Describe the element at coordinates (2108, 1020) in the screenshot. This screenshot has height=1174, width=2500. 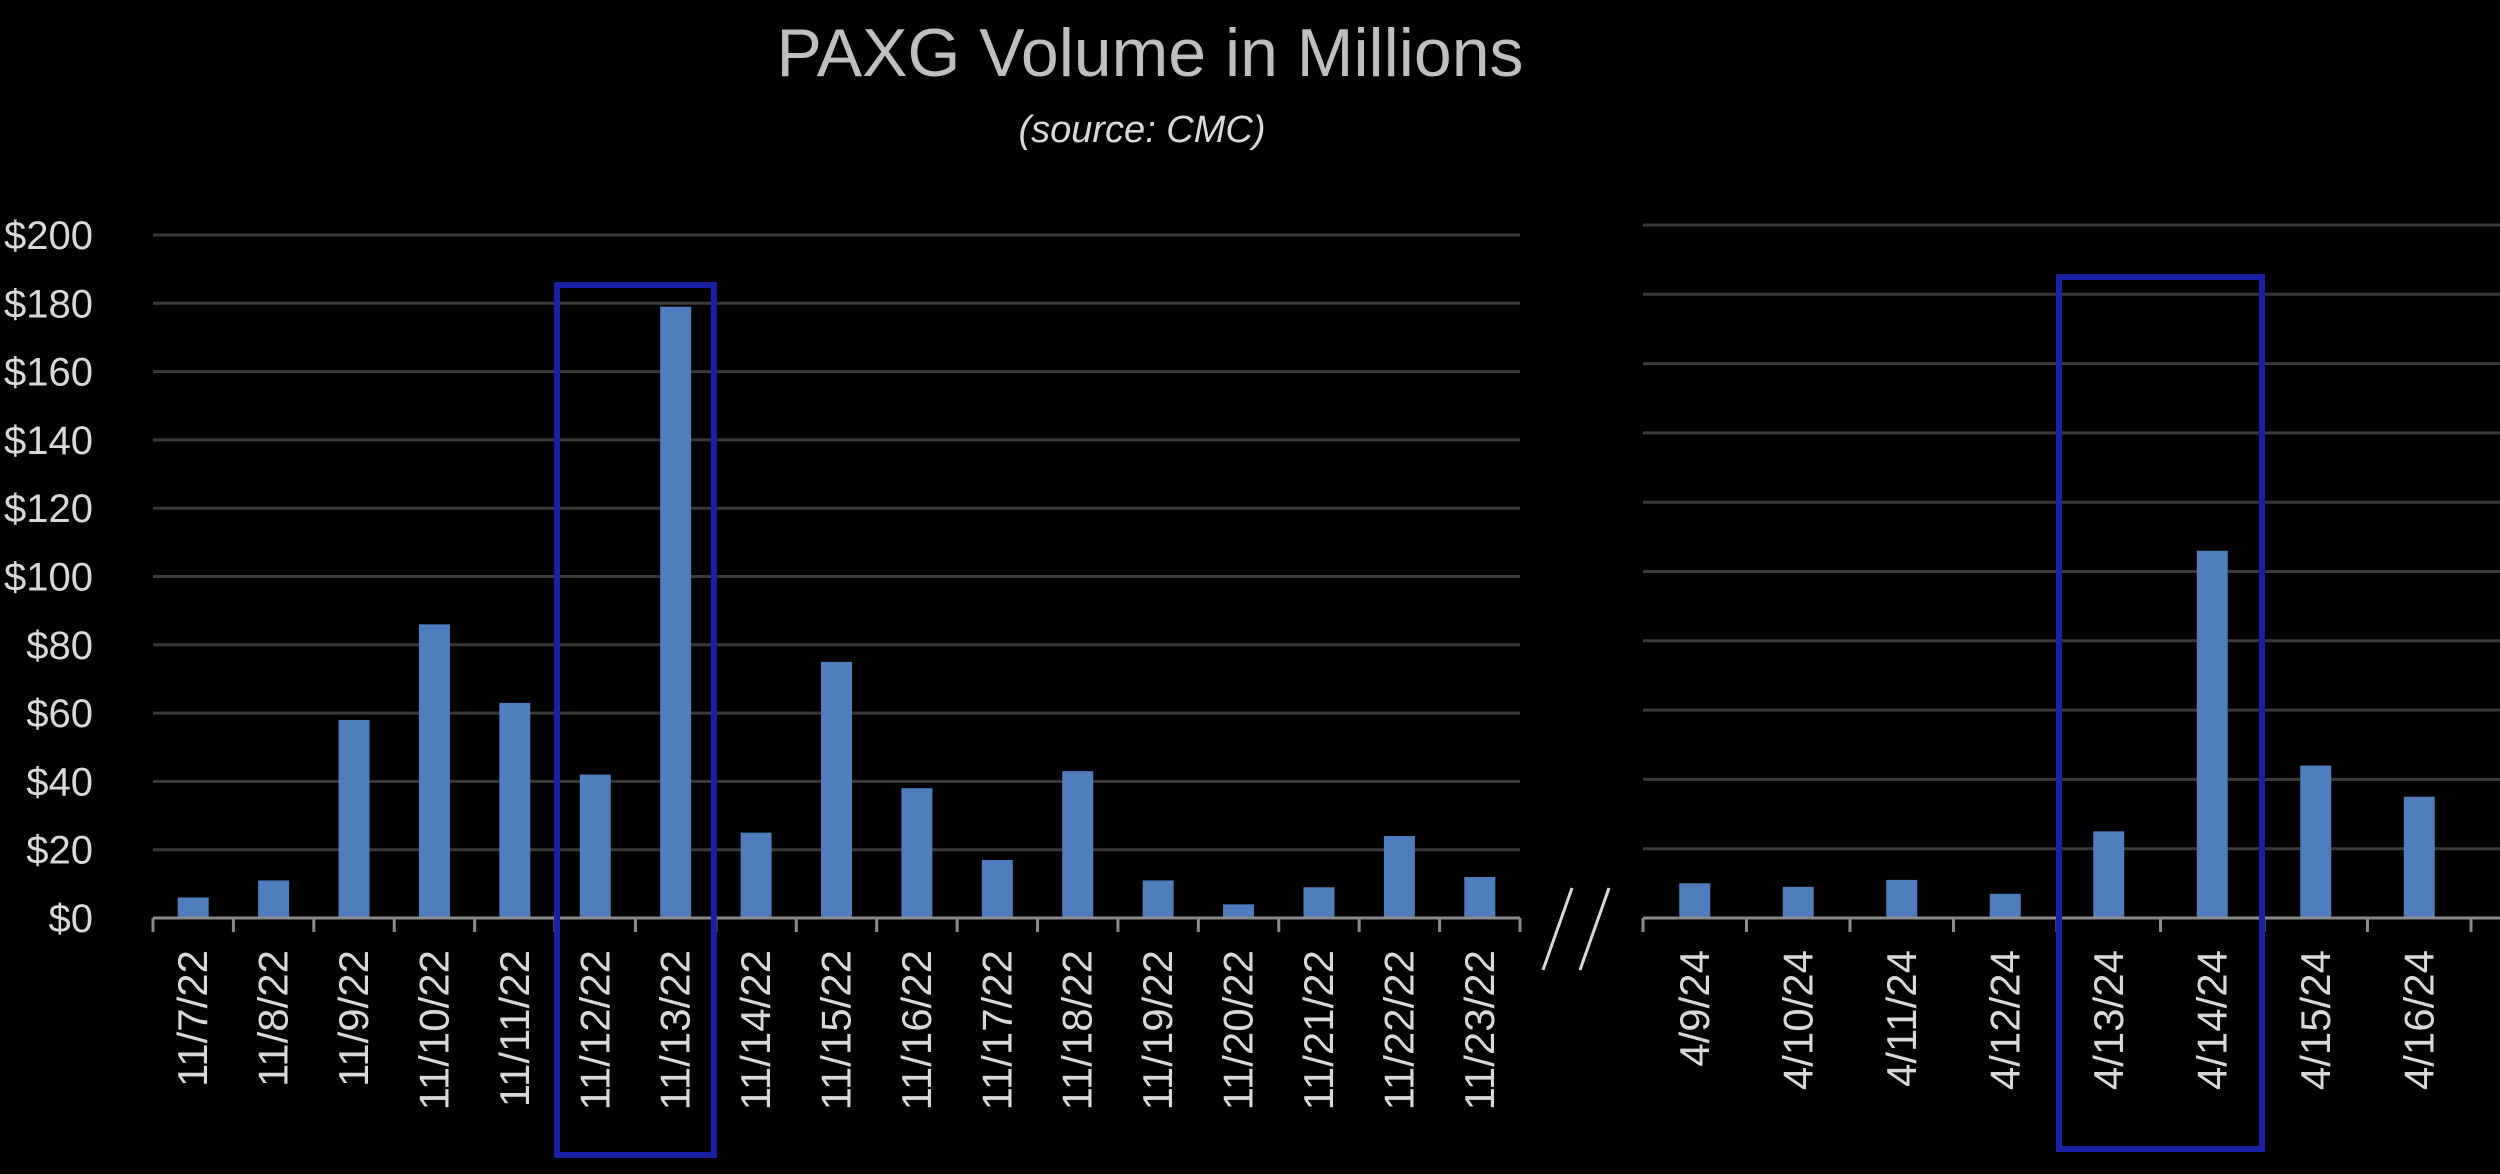
I see `x-tick-label: 4/13/24` at that location.